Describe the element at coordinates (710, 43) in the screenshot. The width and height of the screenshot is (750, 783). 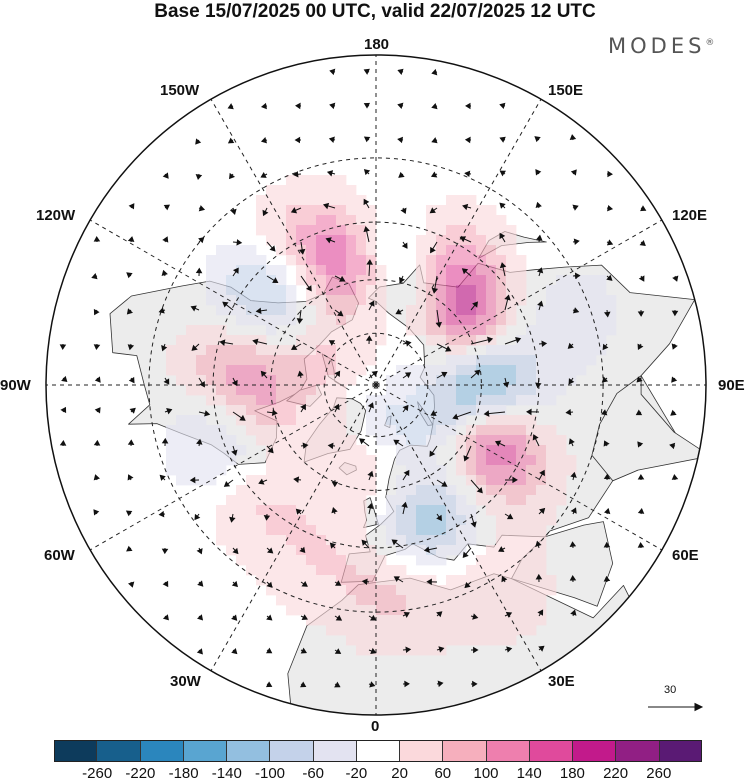
I see `registered-mark: ®` at that location.